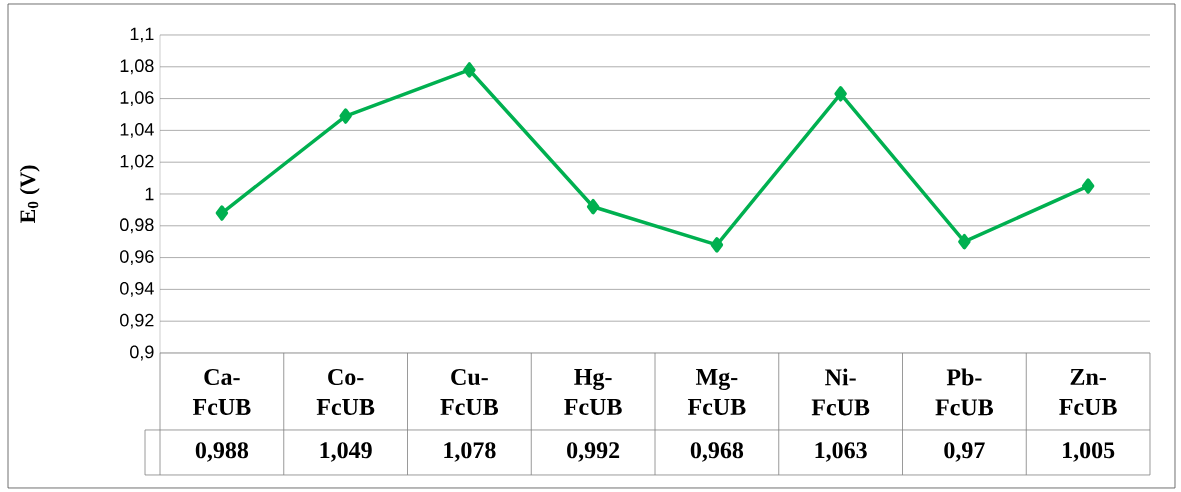 This screenshot has height=492, width=1181. I want to click on x-tick-label: Pb-FcUB, so click(964, 392).